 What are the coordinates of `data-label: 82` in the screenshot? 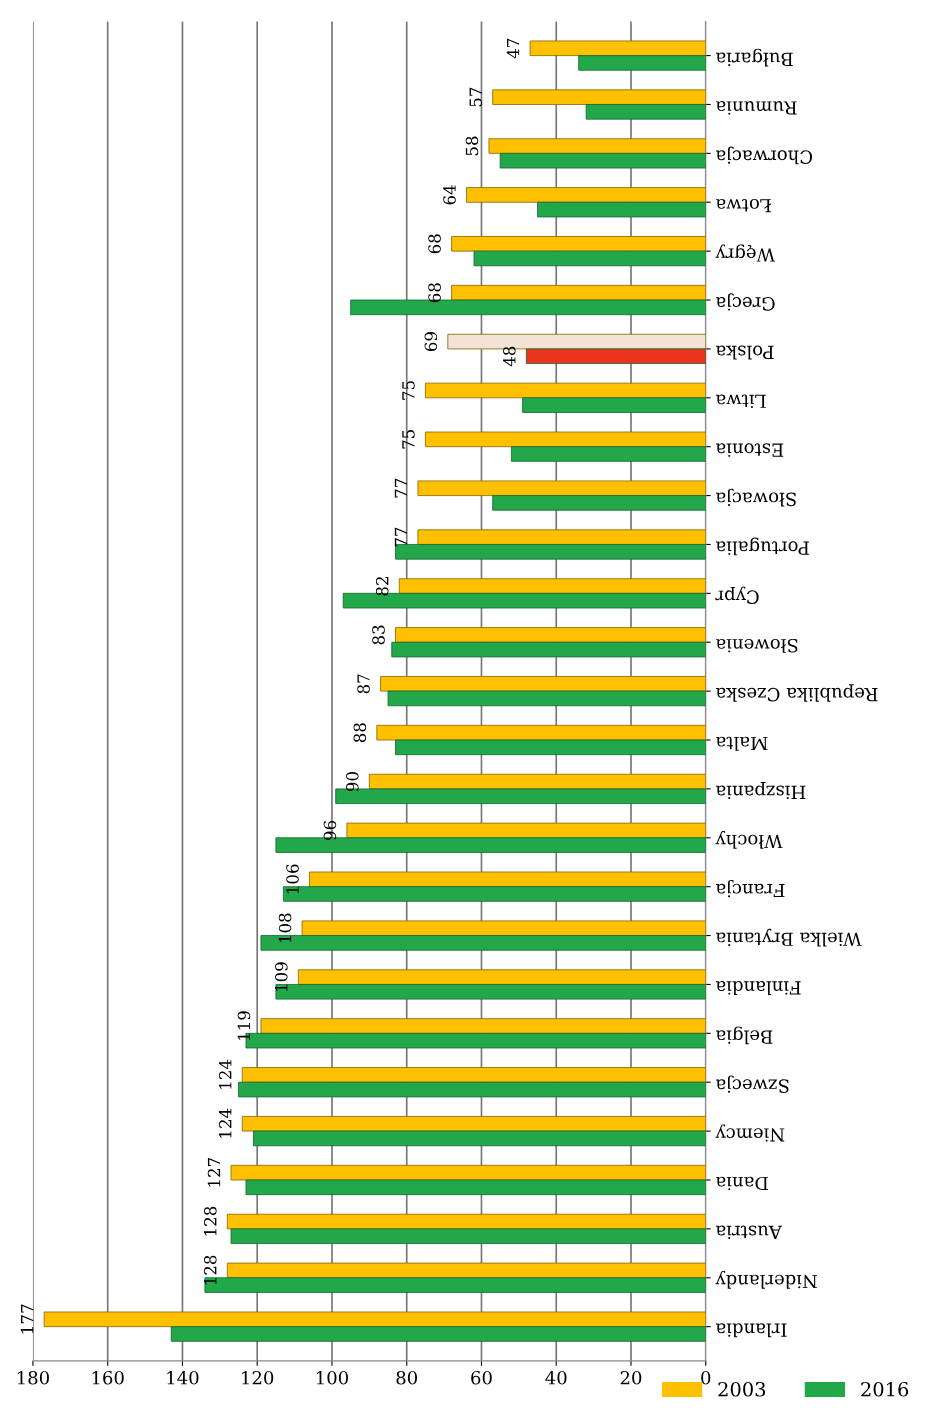 It's located at (382, 586).